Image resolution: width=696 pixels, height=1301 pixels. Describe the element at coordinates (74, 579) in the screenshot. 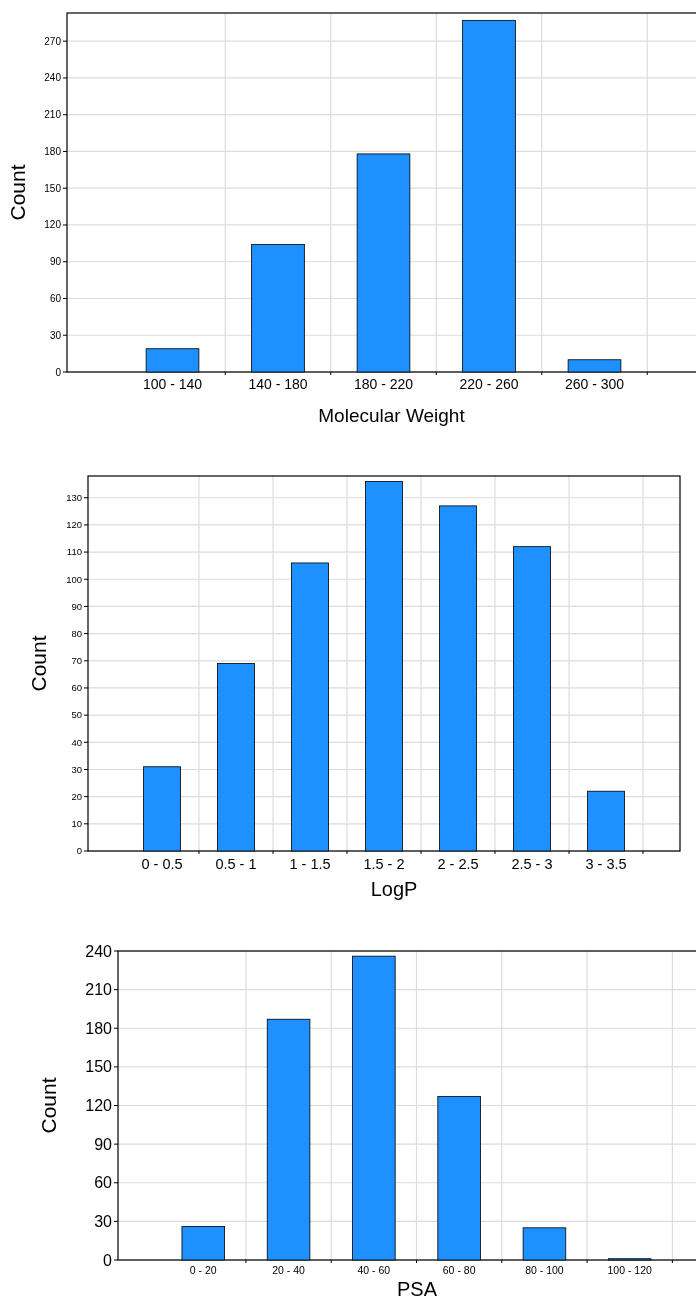

I see `y-tick-label: 100` at that location.